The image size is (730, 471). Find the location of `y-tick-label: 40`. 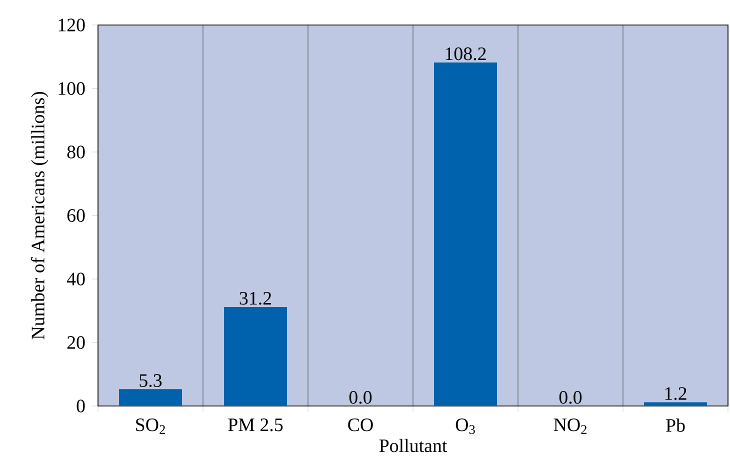

y-tick-label: 40 is located at coordinates (75, 279).